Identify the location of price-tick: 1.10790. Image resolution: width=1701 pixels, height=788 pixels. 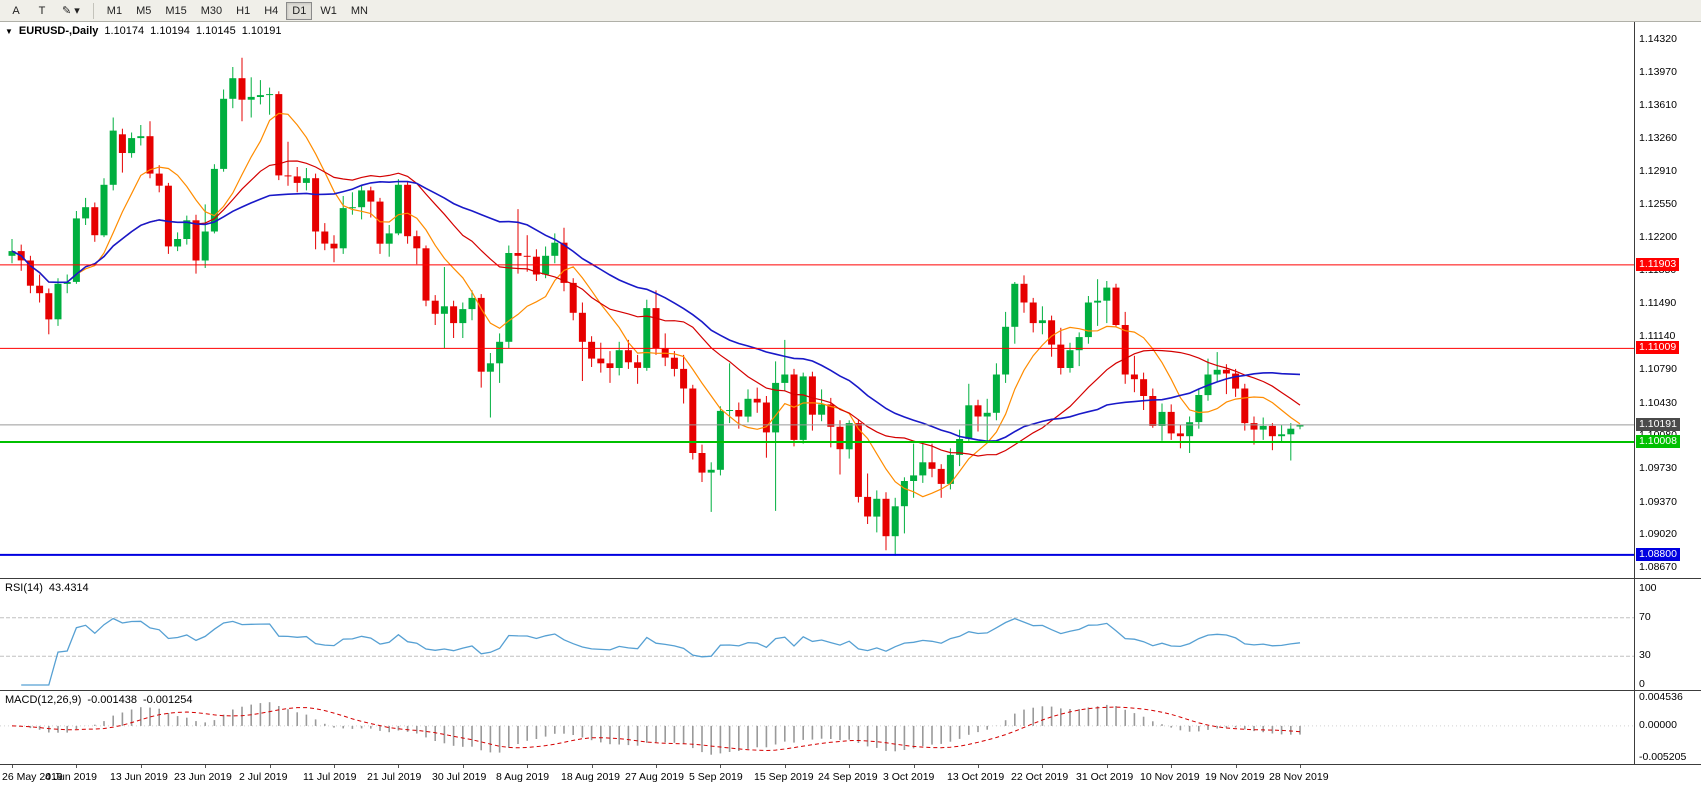
(1658, 369).